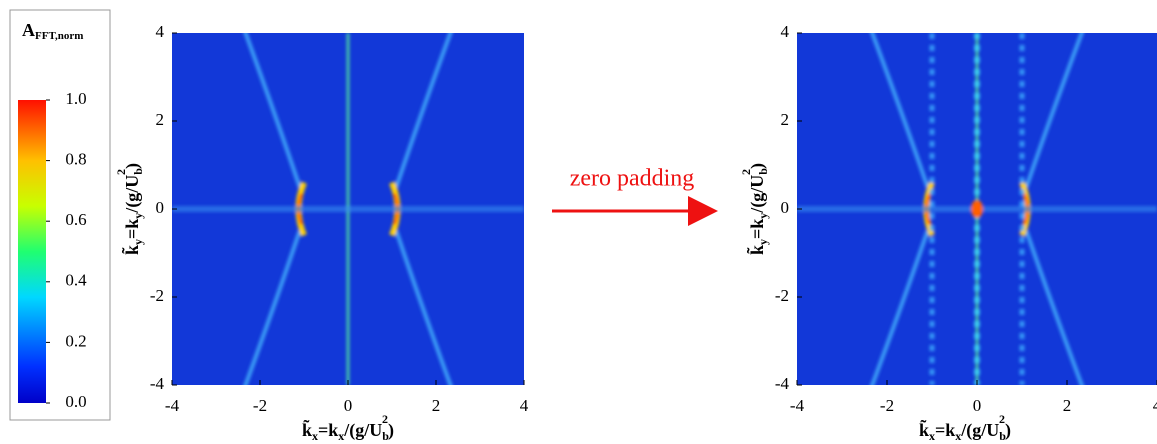 The image size is (1157, 444). I want to click on peak, so click(977, 209).